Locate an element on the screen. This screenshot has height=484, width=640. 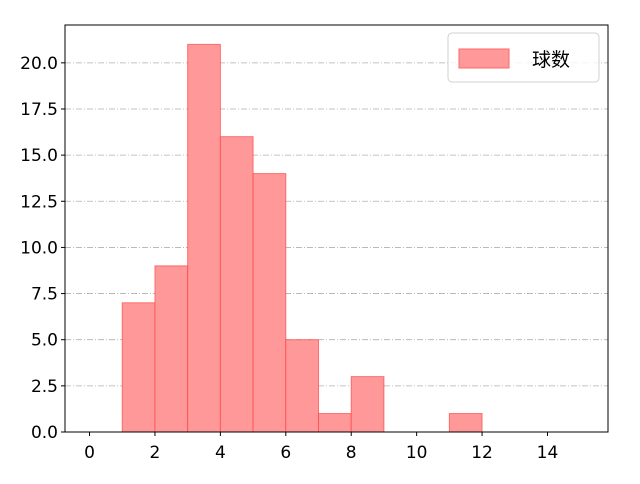
legend-box is located at coordinates (523, 57).